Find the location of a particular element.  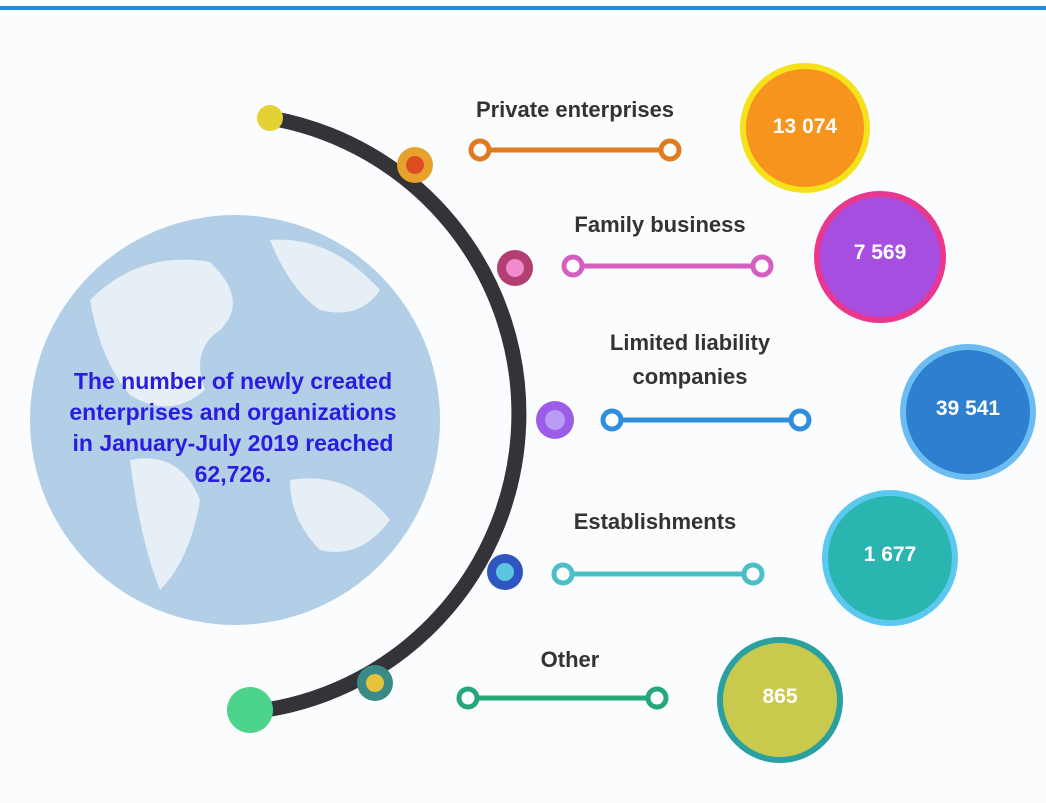

top-rule is located at coordinates (523, 8).